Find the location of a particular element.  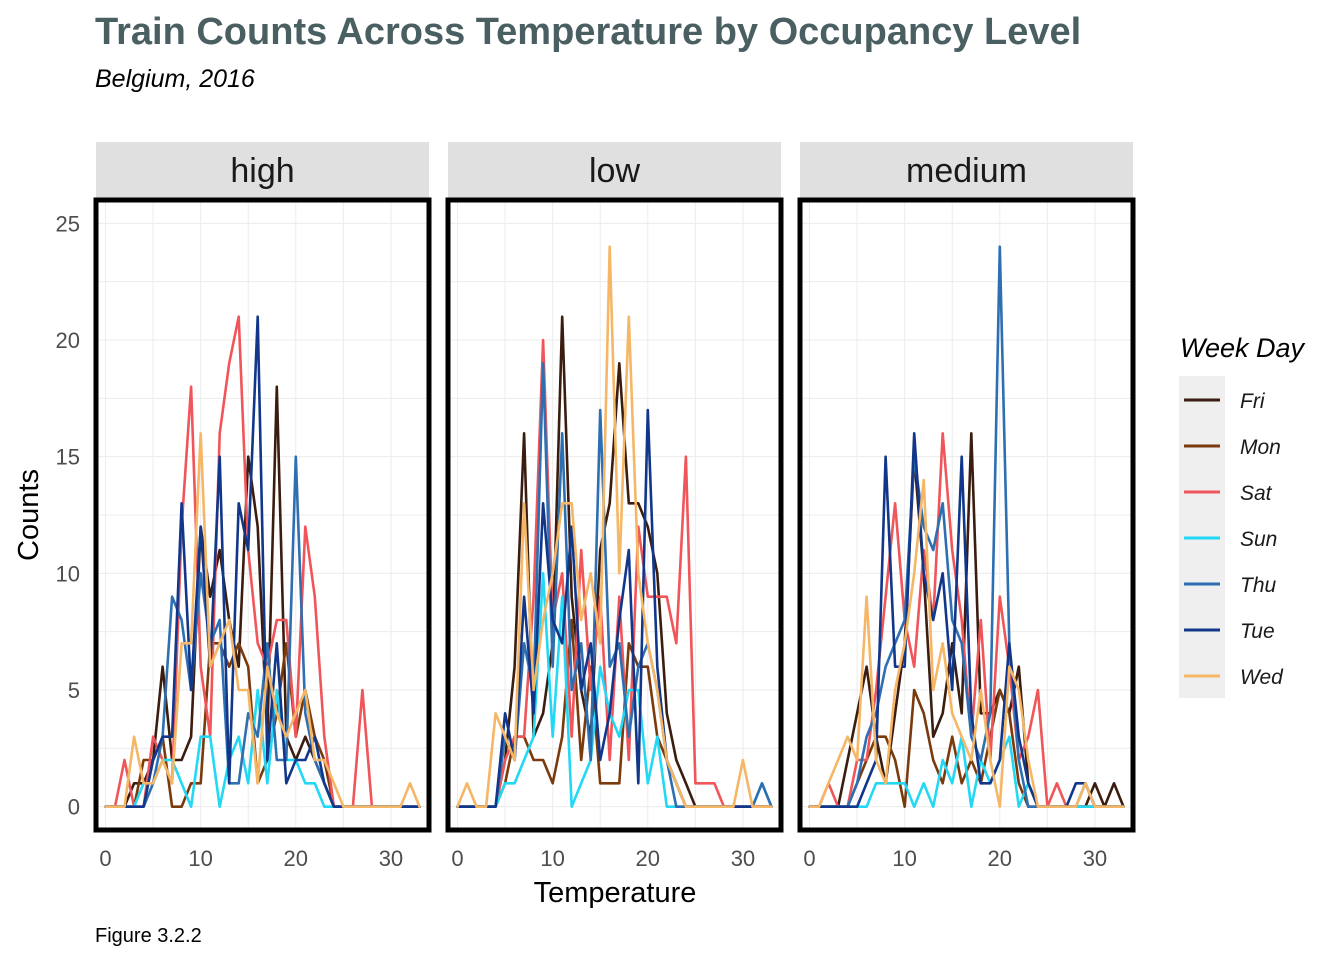

legend-label-wed: Wed is located at coordinates (1262, 677).